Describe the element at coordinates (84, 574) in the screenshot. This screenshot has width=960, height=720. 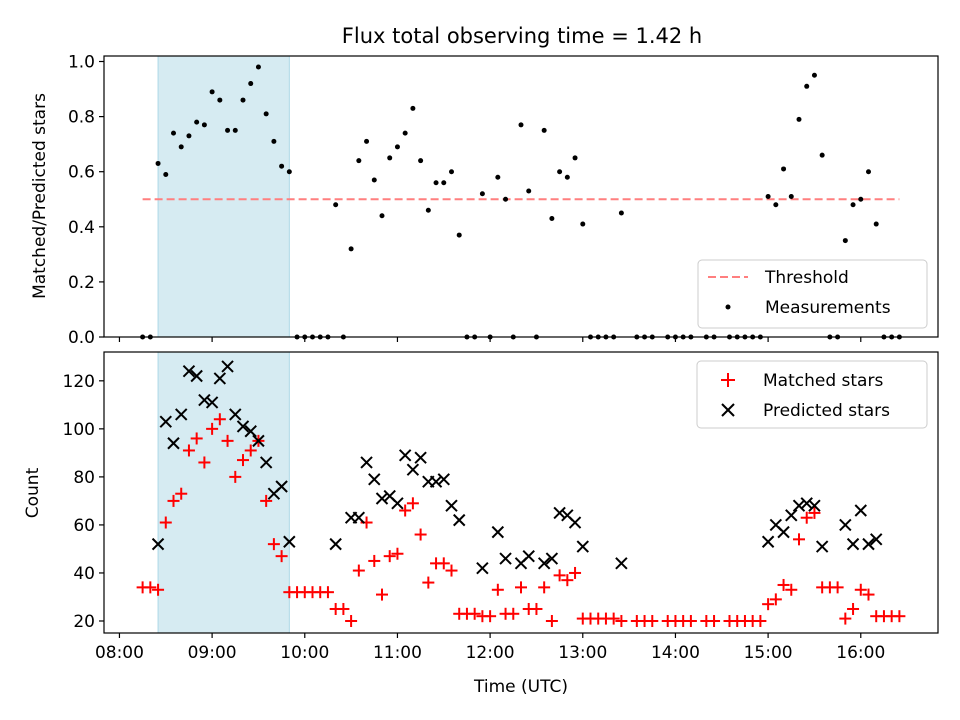
I see `bottom-ytick-label: 40` at that location.